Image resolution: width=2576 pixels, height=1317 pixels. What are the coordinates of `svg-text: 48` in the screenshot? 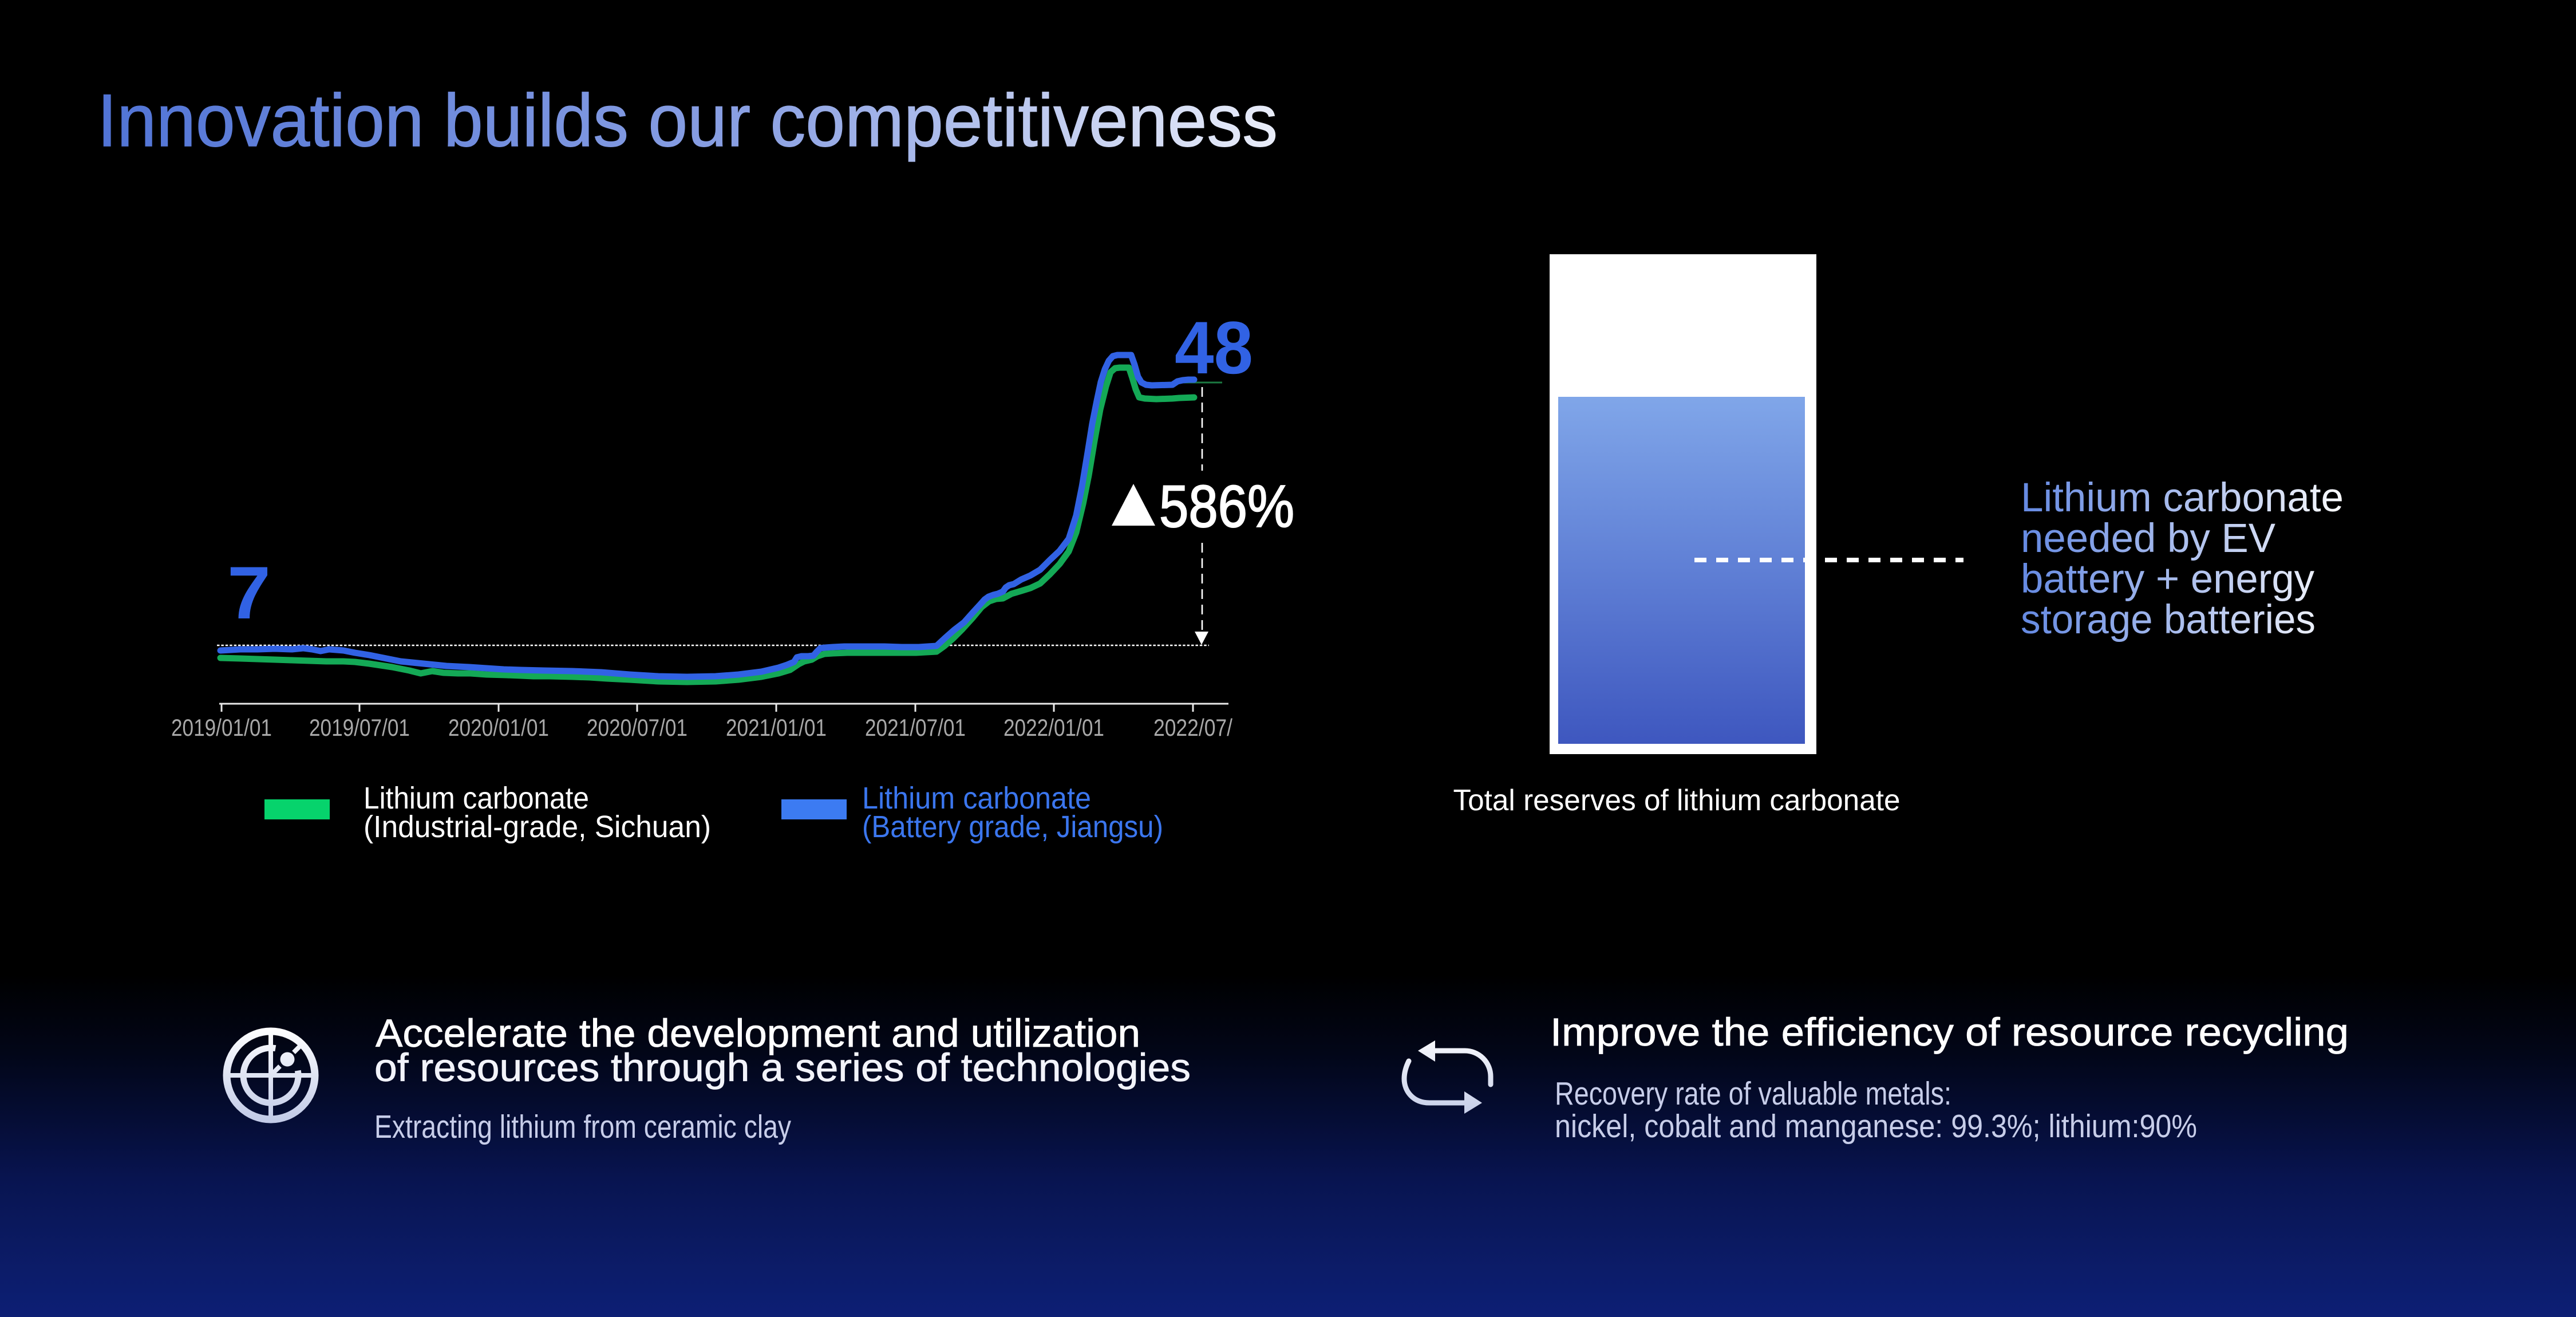 It's located at (1214, 347).